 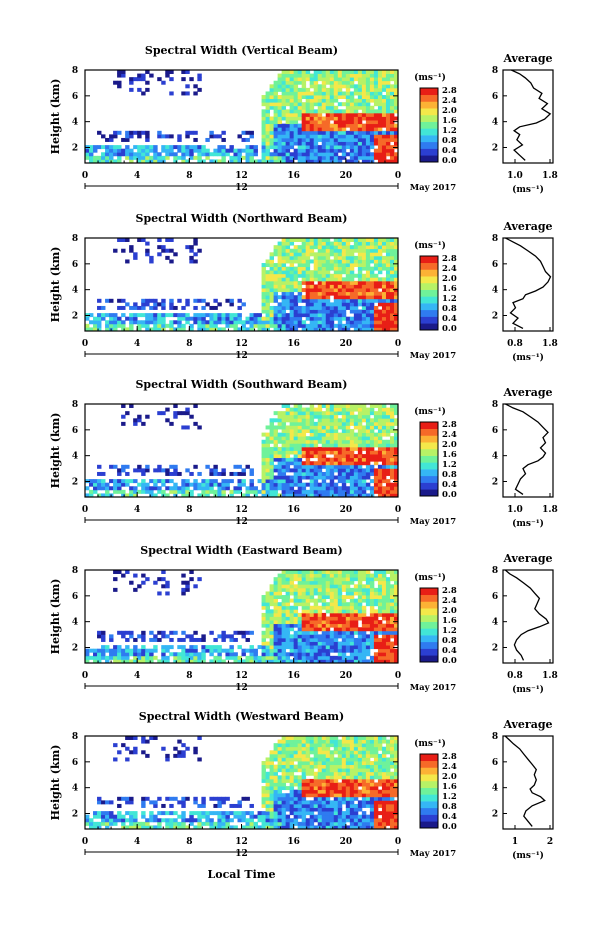 What do you see at coordinates (527, 449) in the screenshot?
I see `profile-line` at bounding box center [527, 449].